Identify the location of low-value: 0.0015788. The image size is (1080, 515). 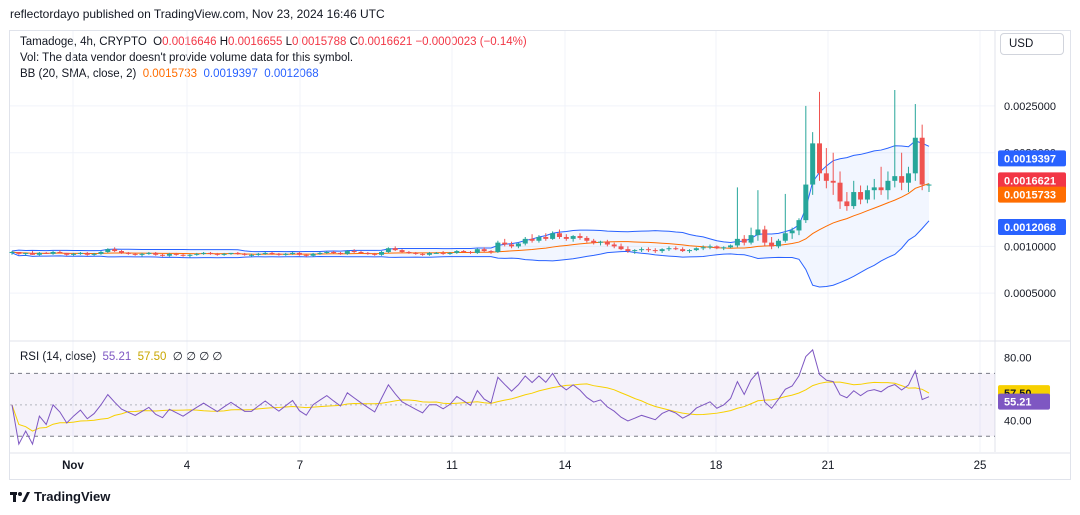
(319, 42).